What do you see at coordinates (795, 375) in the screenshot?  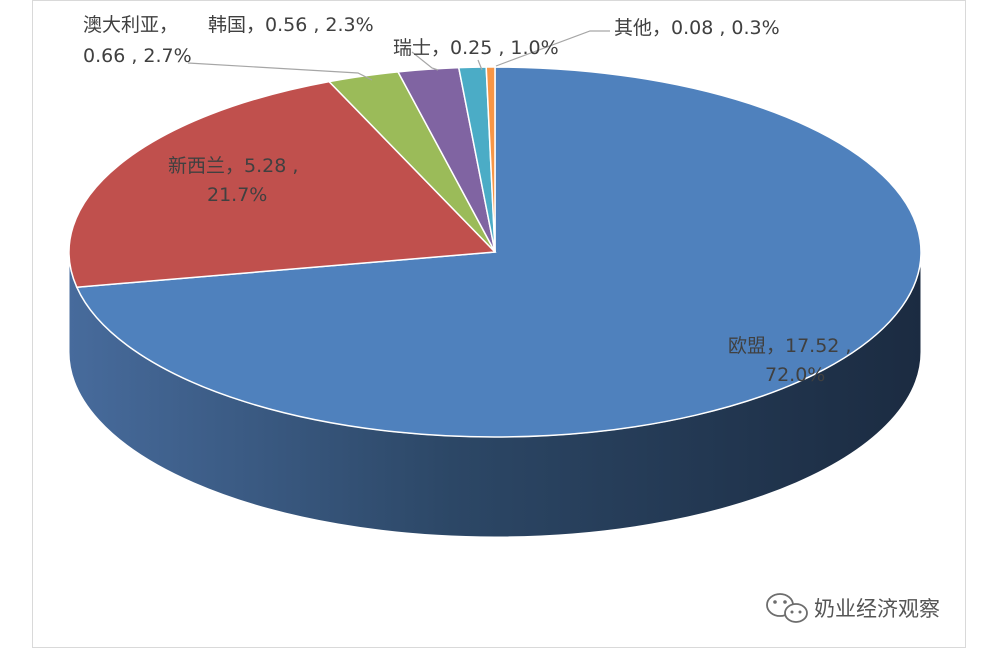 I see `label-eu-line2: 72.0%` at bounding box center [795, 375].